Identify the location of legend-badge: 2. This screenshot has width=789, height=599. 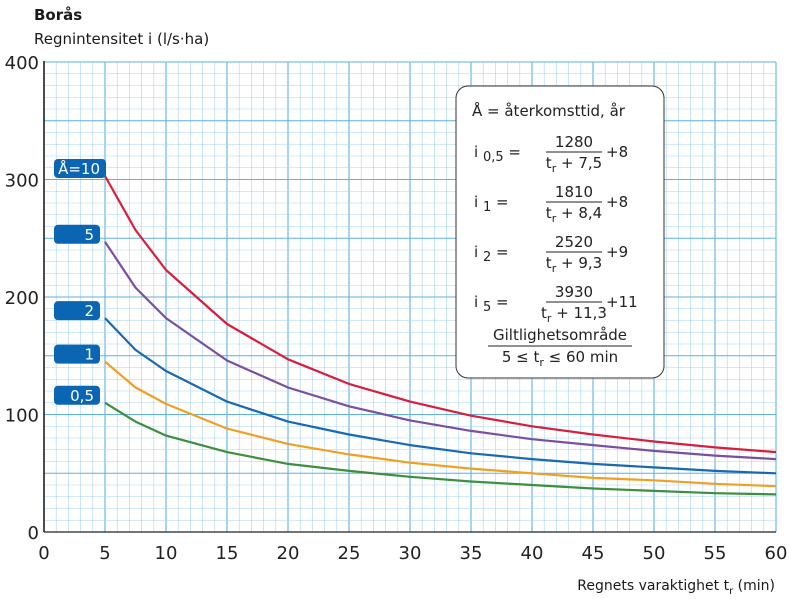
(77, 311).